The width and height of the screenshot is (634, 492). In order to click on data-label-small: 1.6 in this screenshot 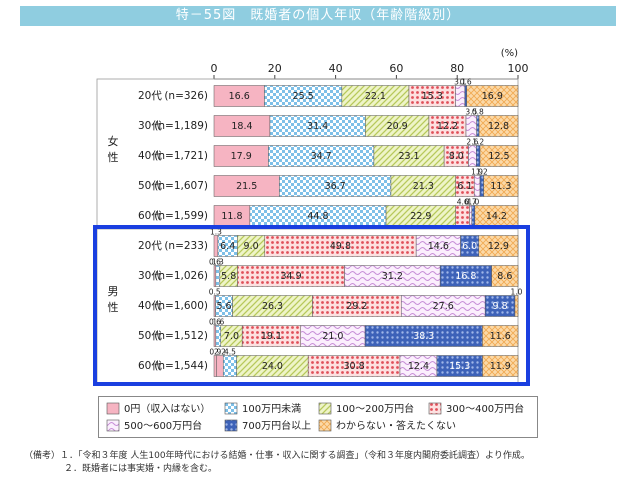, I will do `click(218, 322)`.